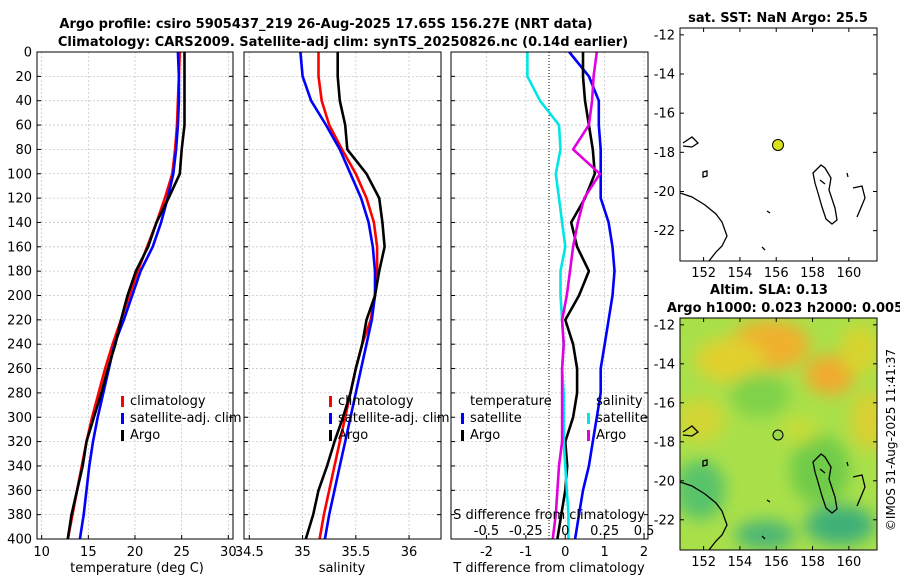 This screenshot has width=900, height=580. I want to click on x-tick-label: 34.5, so click(249, 552).